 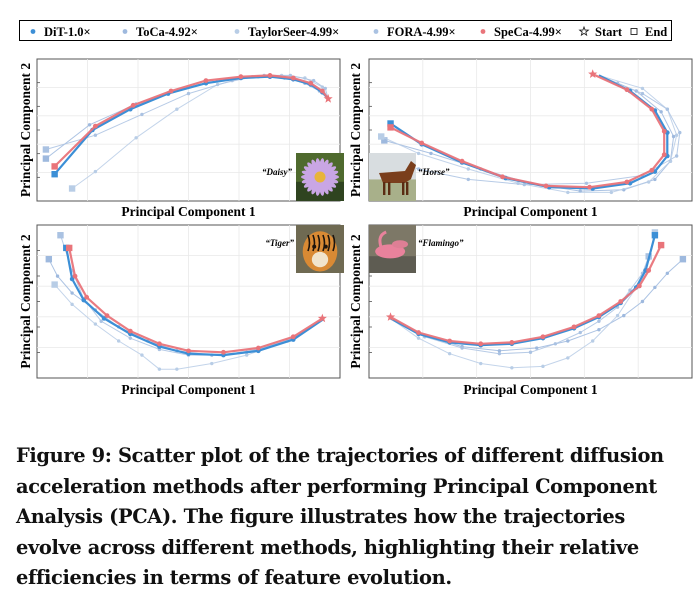 I want to click on legend-star-marker, so click(x=584, y=31).